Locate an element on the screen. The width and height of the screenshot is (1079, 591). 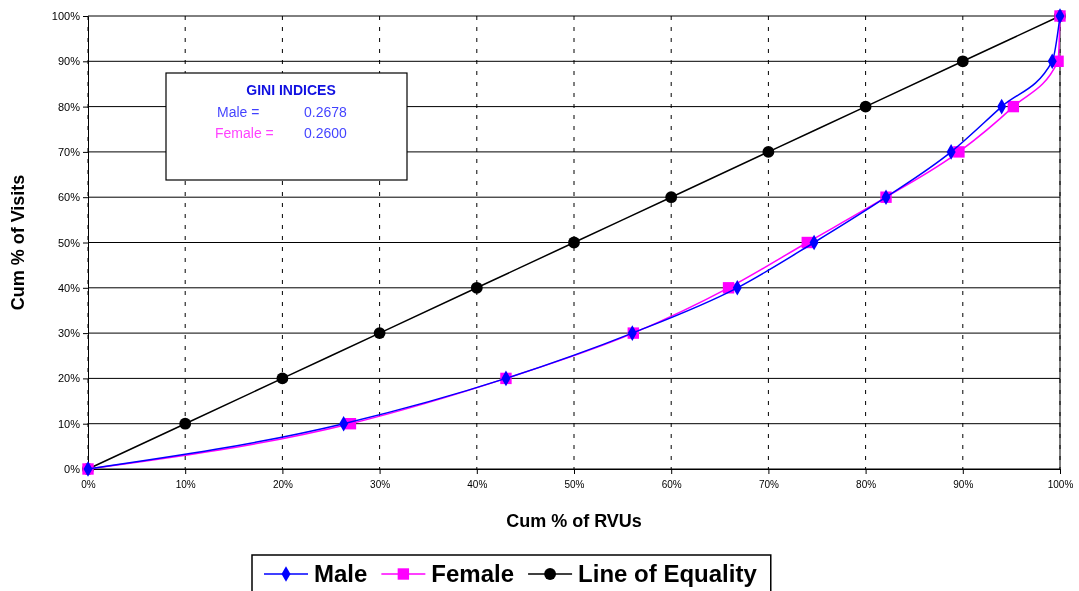
y-tick-label: 70% is located at coordinates (69, 151).